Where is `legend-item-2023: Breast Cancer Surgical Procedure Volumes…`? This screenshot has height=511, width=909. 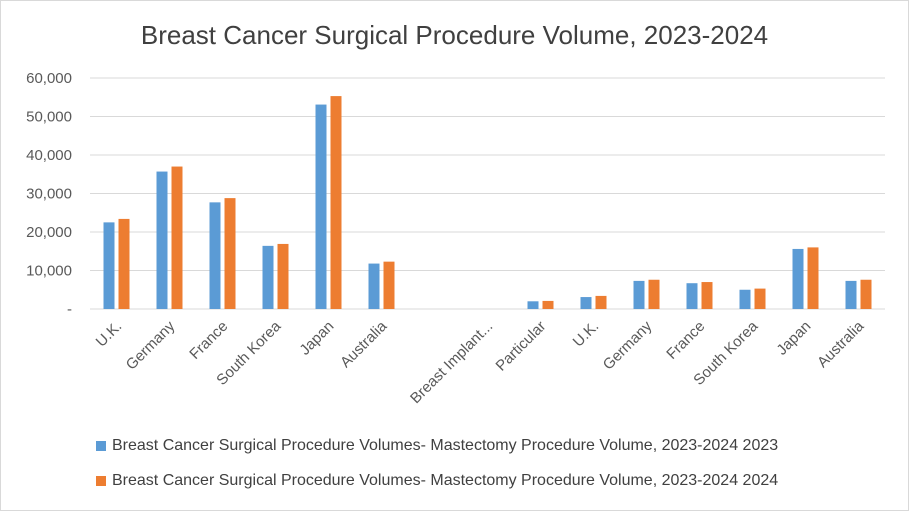 legend-item-2023: Breast Cancer Surgical Procedure Volumes… is located at coordinates (437, 446).